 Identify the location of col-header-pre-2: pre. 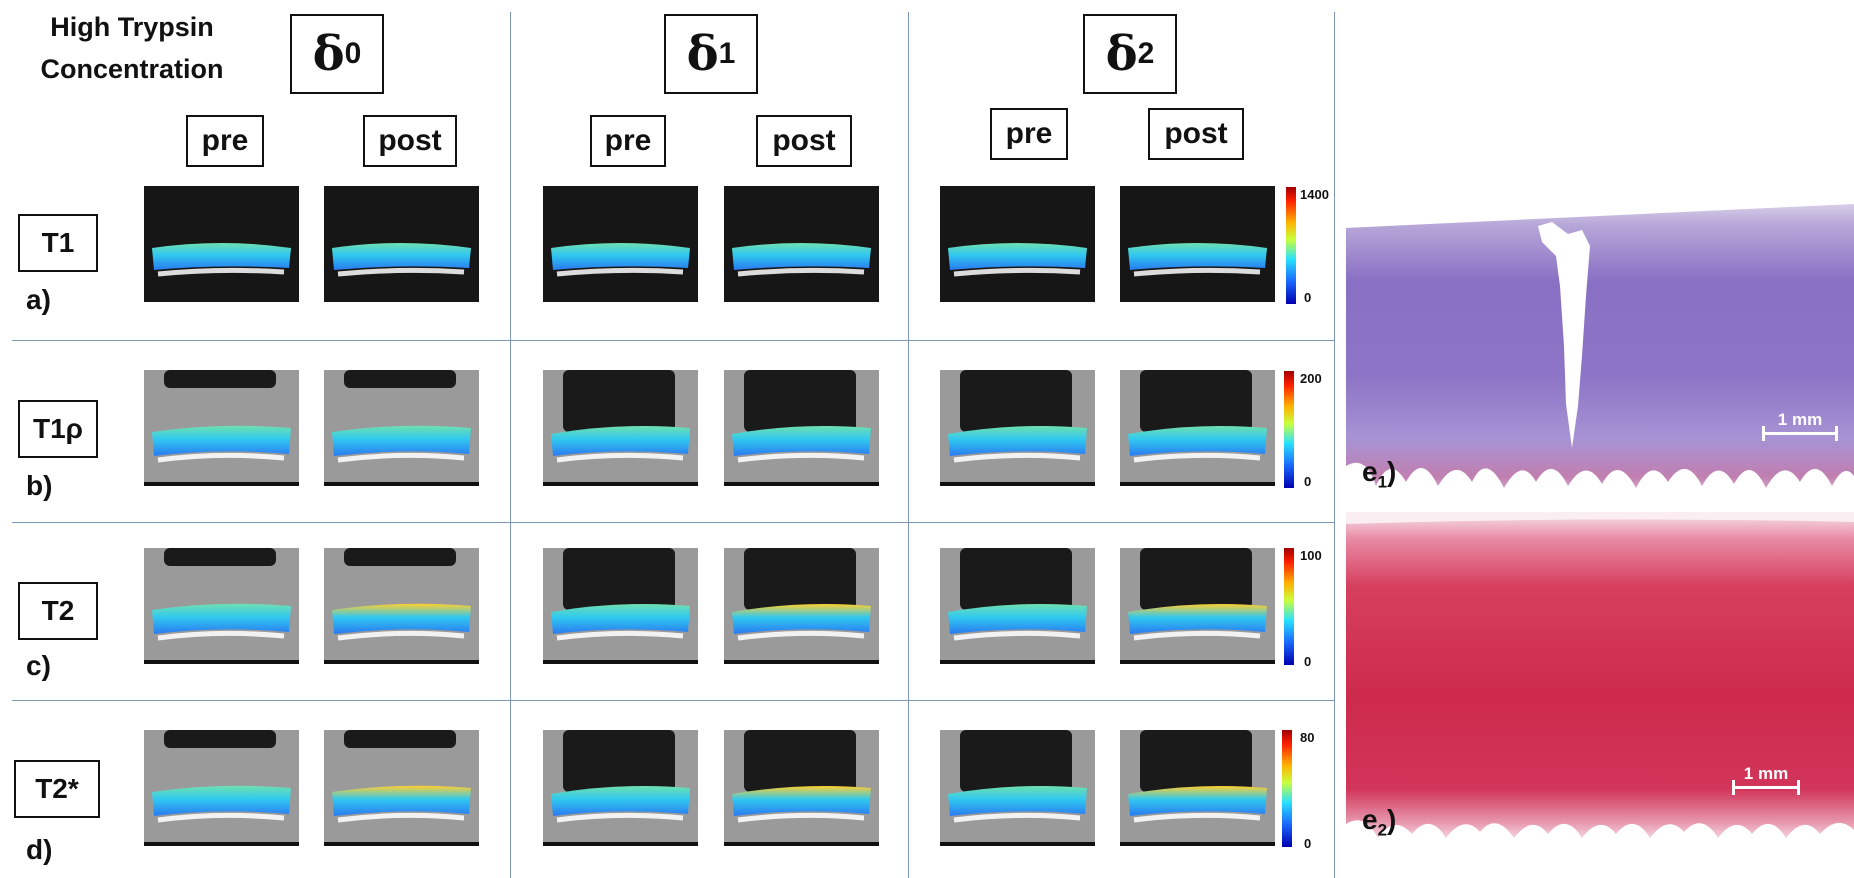
(1029, 134).